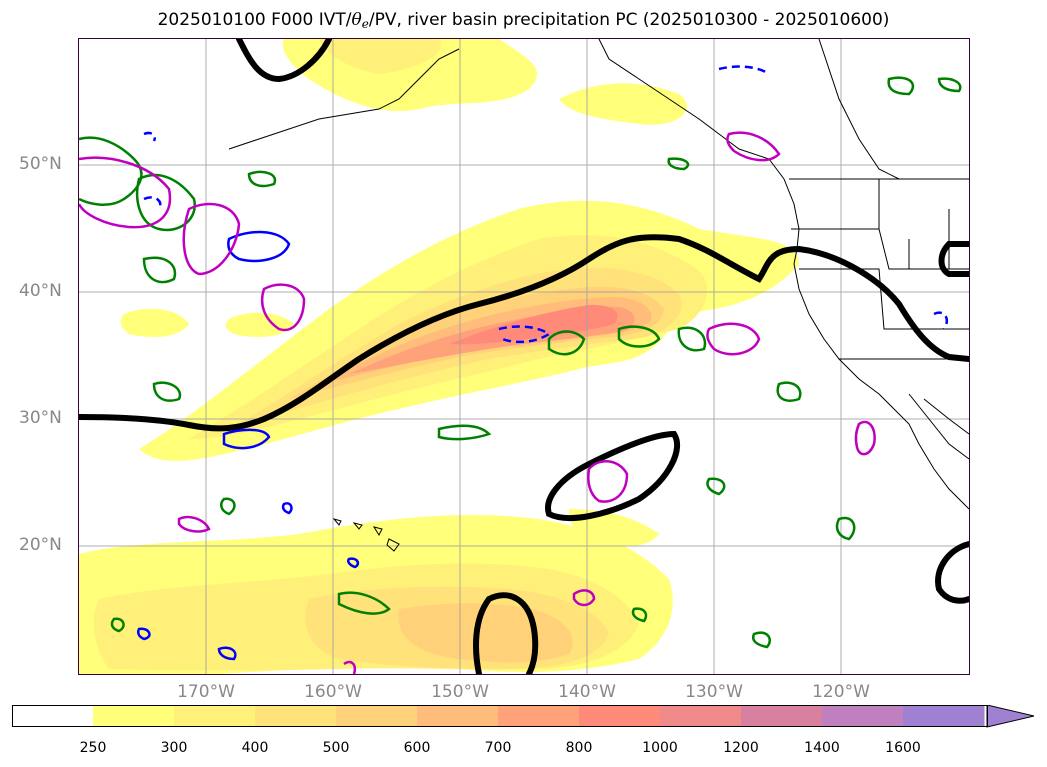 The image size is (1047, 767). Describe the element at coordinates (336, 748) in the screenshot. I see `colorbar-tick-label: 500` at that location.